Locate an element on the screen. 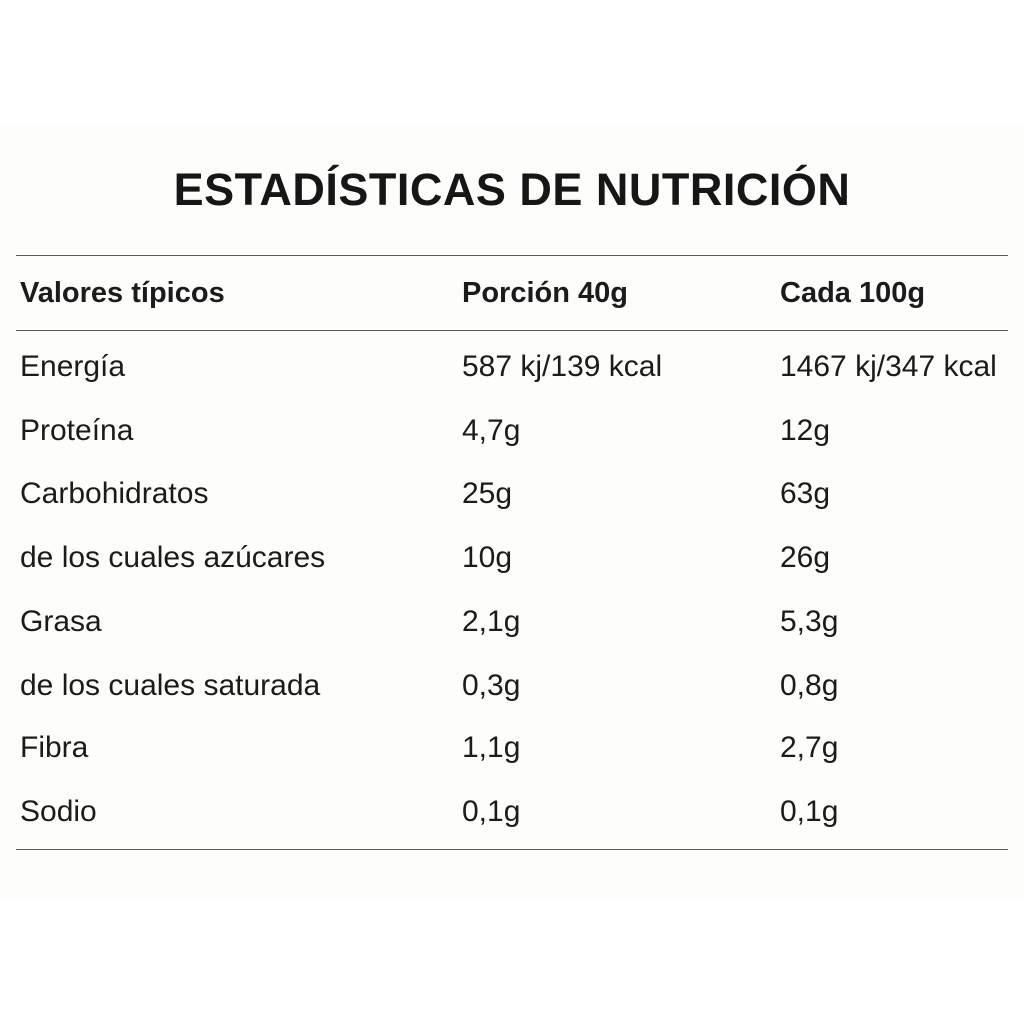 This screenshot has height=1024, width=1024. header-portion: Porción 40g is located at coordinates (545, 293).